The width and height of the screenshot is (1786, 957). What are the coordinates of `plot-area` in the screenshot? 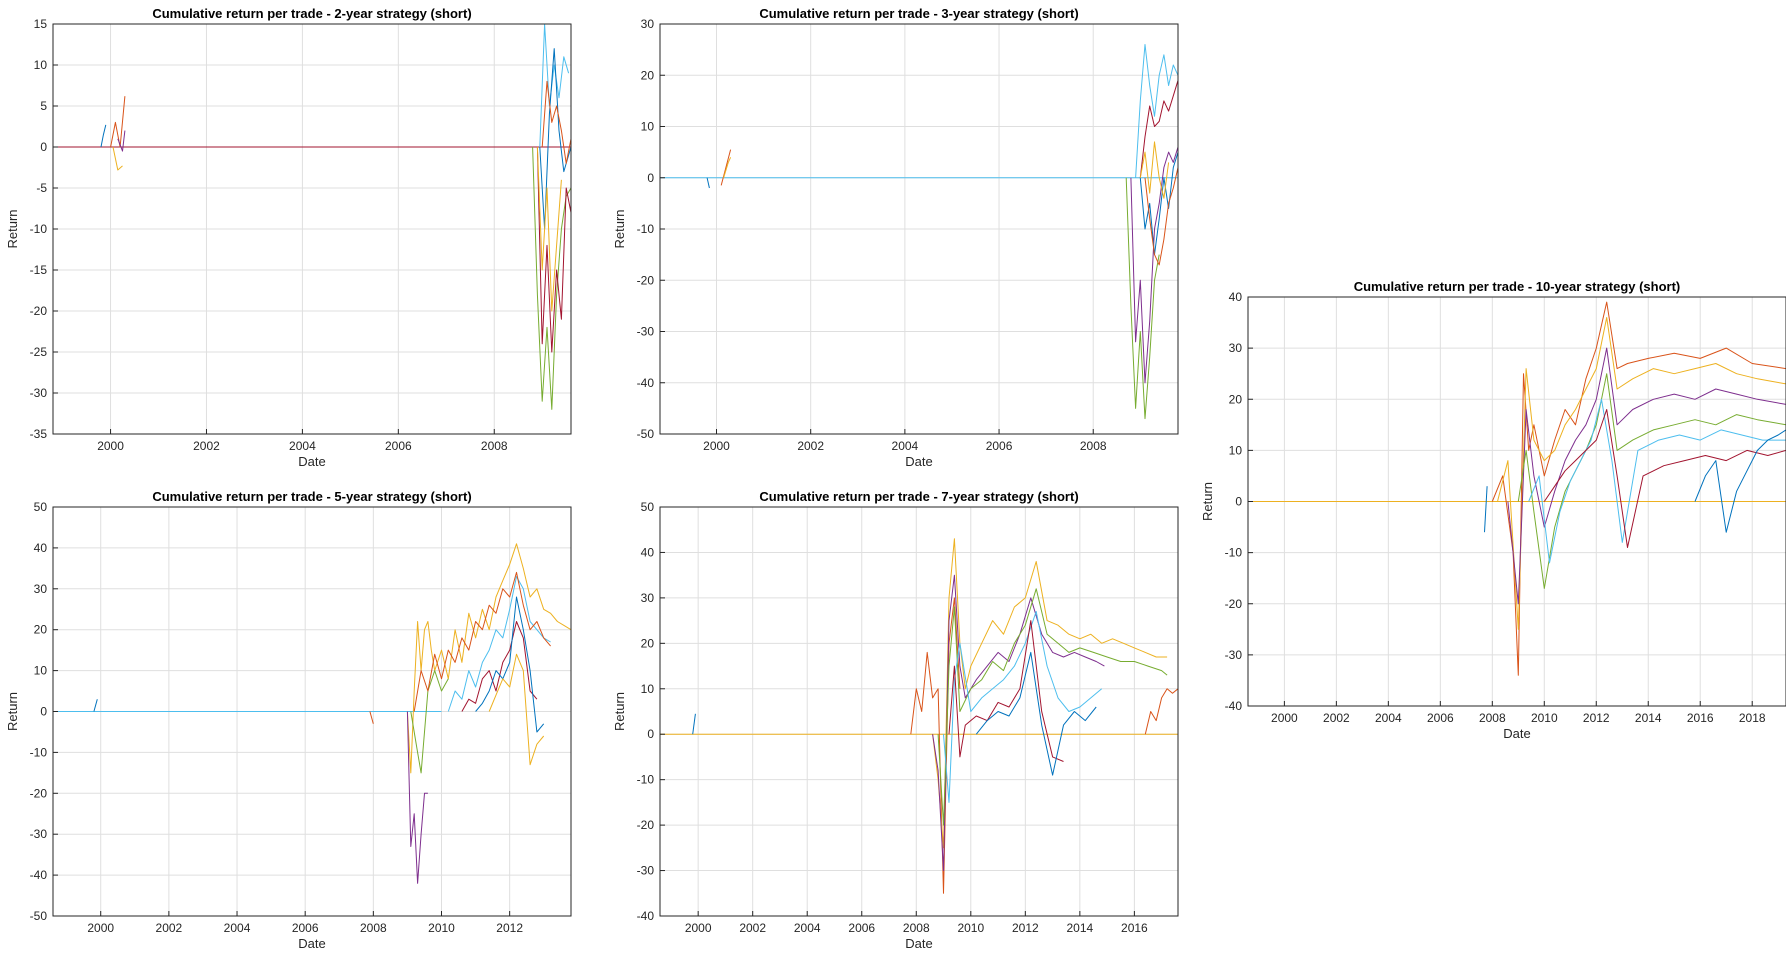 It's located at (919, 711).